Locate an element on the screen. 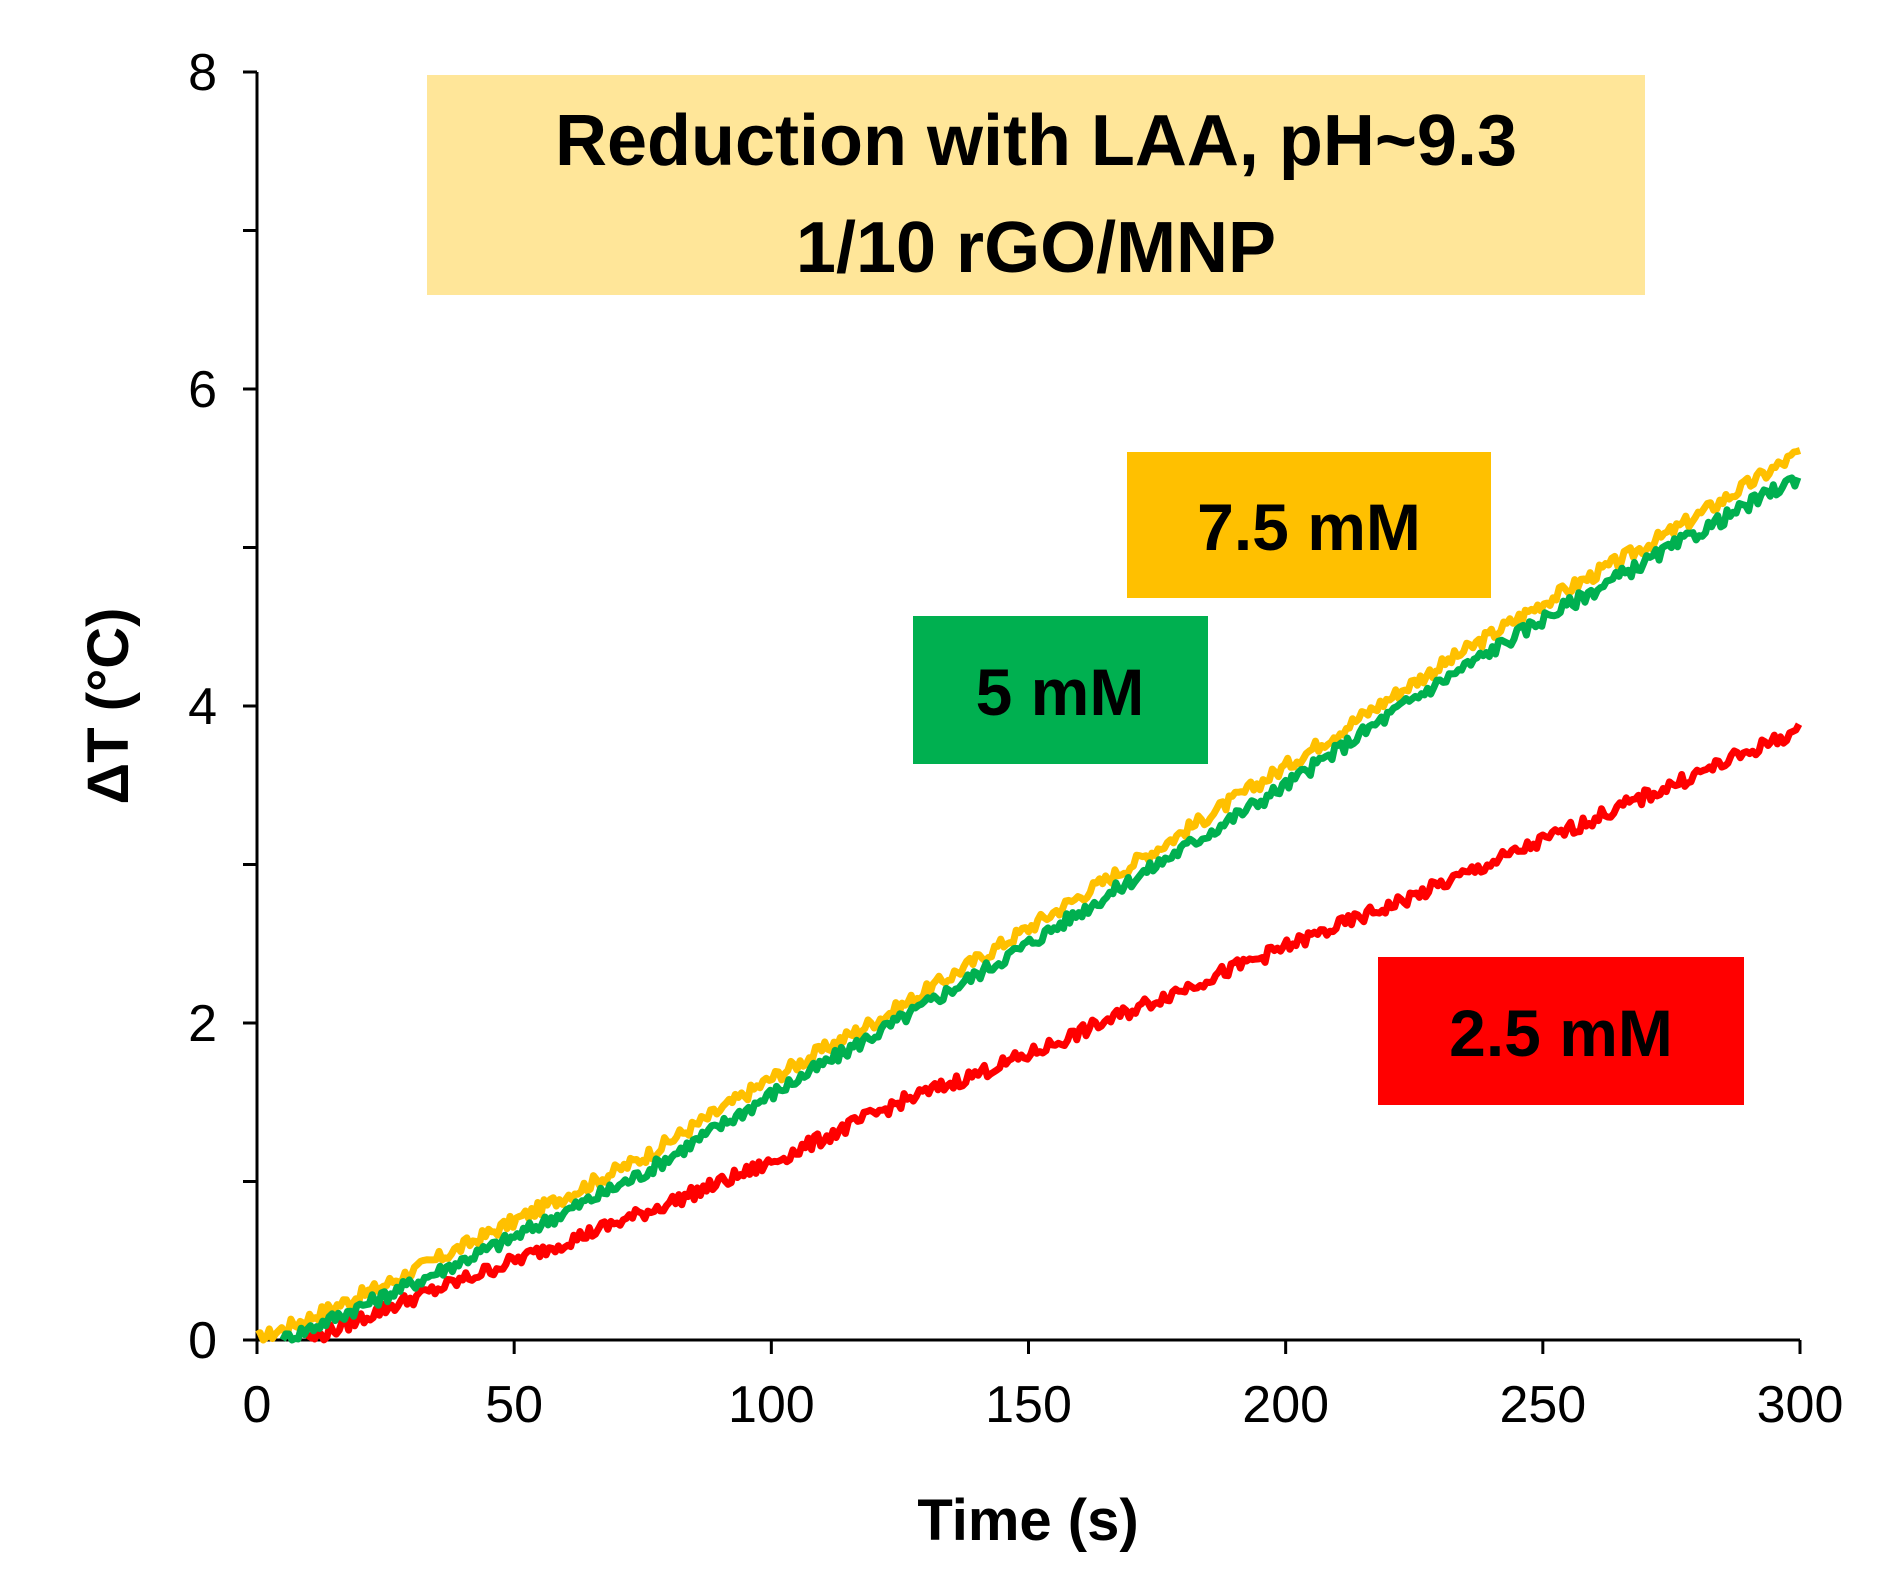 This screenshot has width=1901, height=1590. y-tick-label: 4 is located at coordinates (202, 707).